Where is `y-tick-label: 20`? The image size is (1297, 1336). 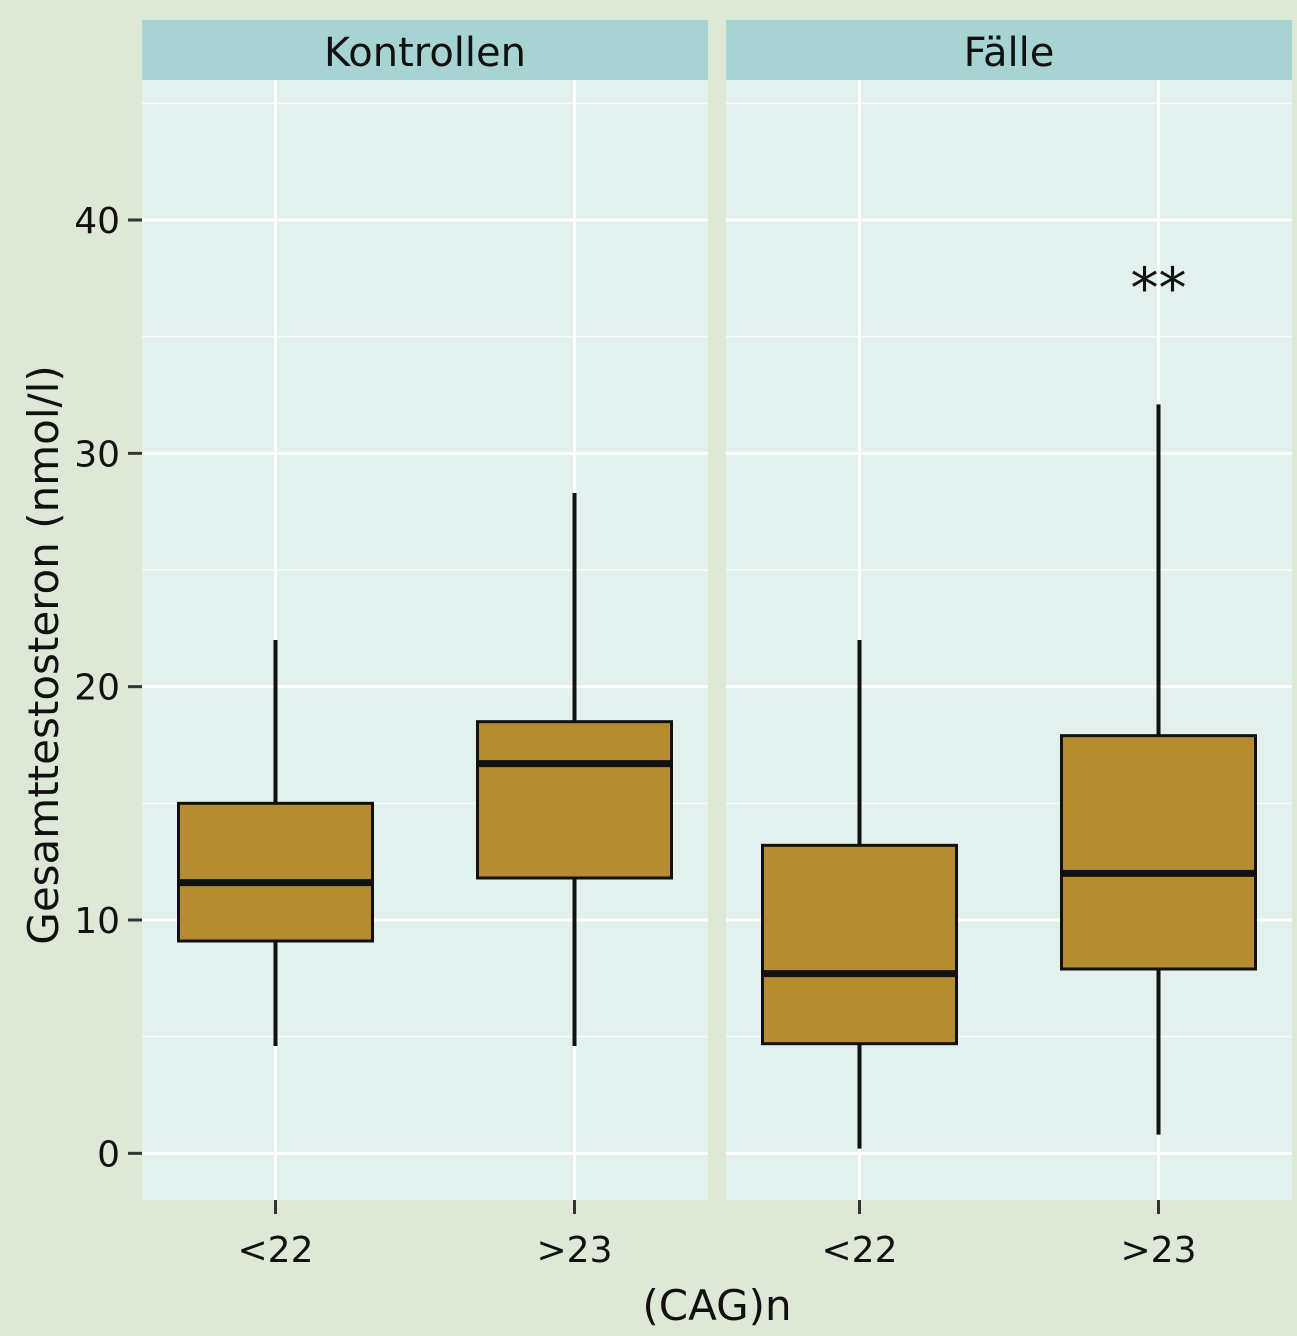 y-tick-label: 20 is located at coordinates (97, 688).